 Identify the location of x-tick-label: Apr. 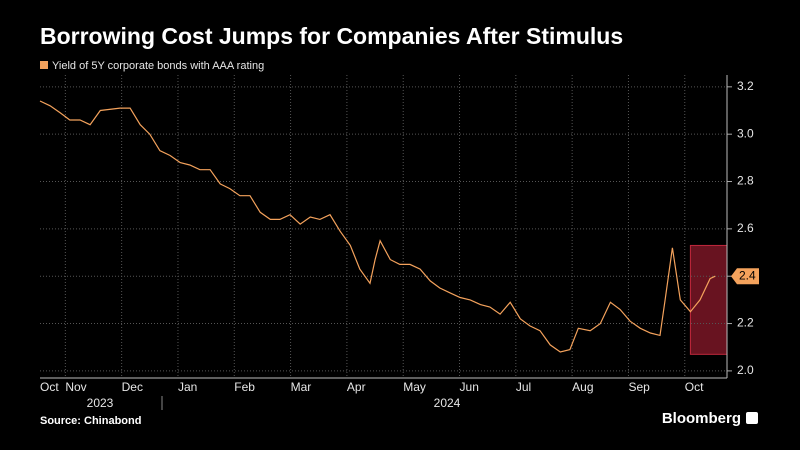
(356, 387).